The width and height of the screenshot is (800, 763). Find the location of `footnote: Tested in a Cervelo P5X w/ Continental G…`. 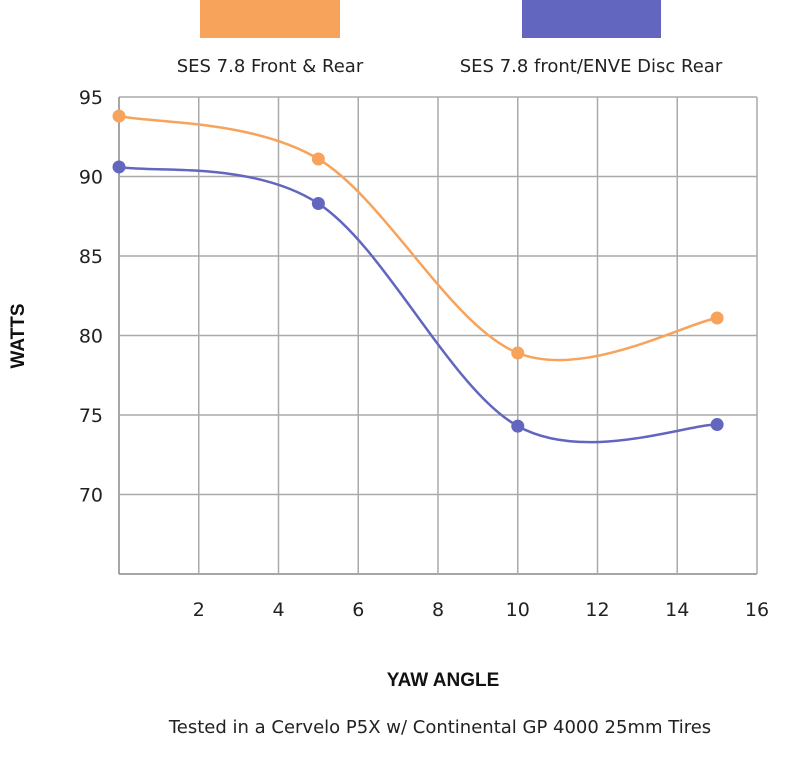

footnote: Tested in a Cervelo P5X w/ Continental G… is located at coordinates (439, 727).